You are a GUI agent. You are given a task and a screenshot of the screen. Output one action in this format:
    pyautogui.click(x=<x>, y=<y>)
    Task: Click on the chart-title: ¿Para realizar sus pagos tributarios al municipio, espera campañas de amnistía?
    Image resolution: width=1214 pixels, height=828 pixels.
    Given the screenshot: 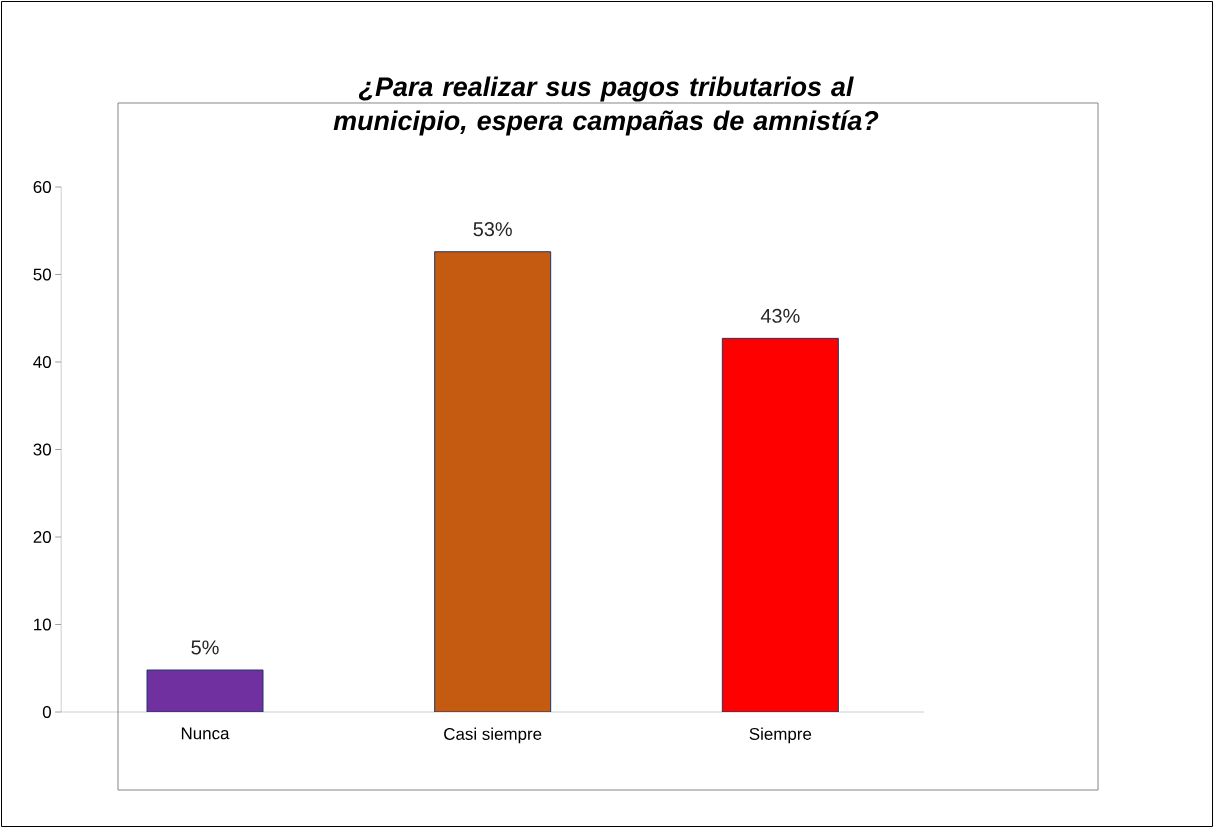 What is the action you would take?
    pyautogui.click(x=606, y=106)
    